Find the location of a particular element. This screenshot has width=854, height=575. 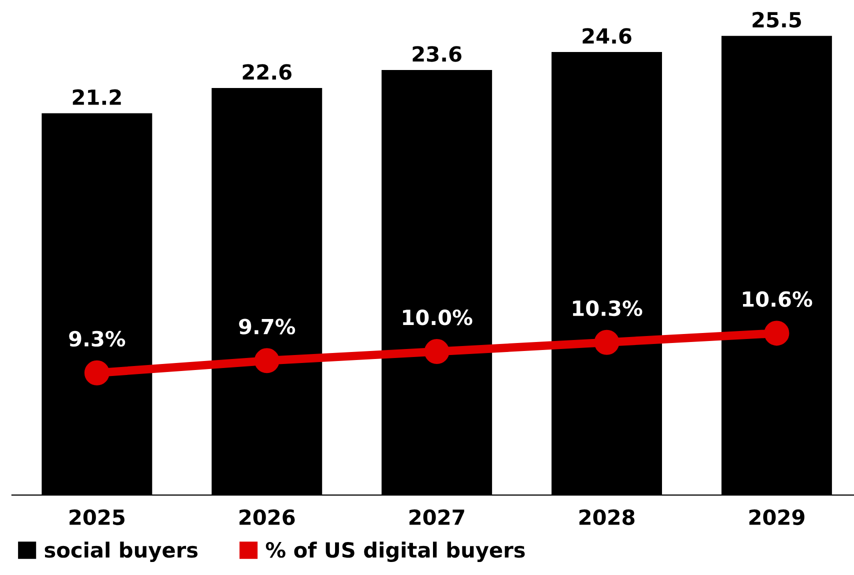

data-label: 25.5 is located at coordinates (776, 20).